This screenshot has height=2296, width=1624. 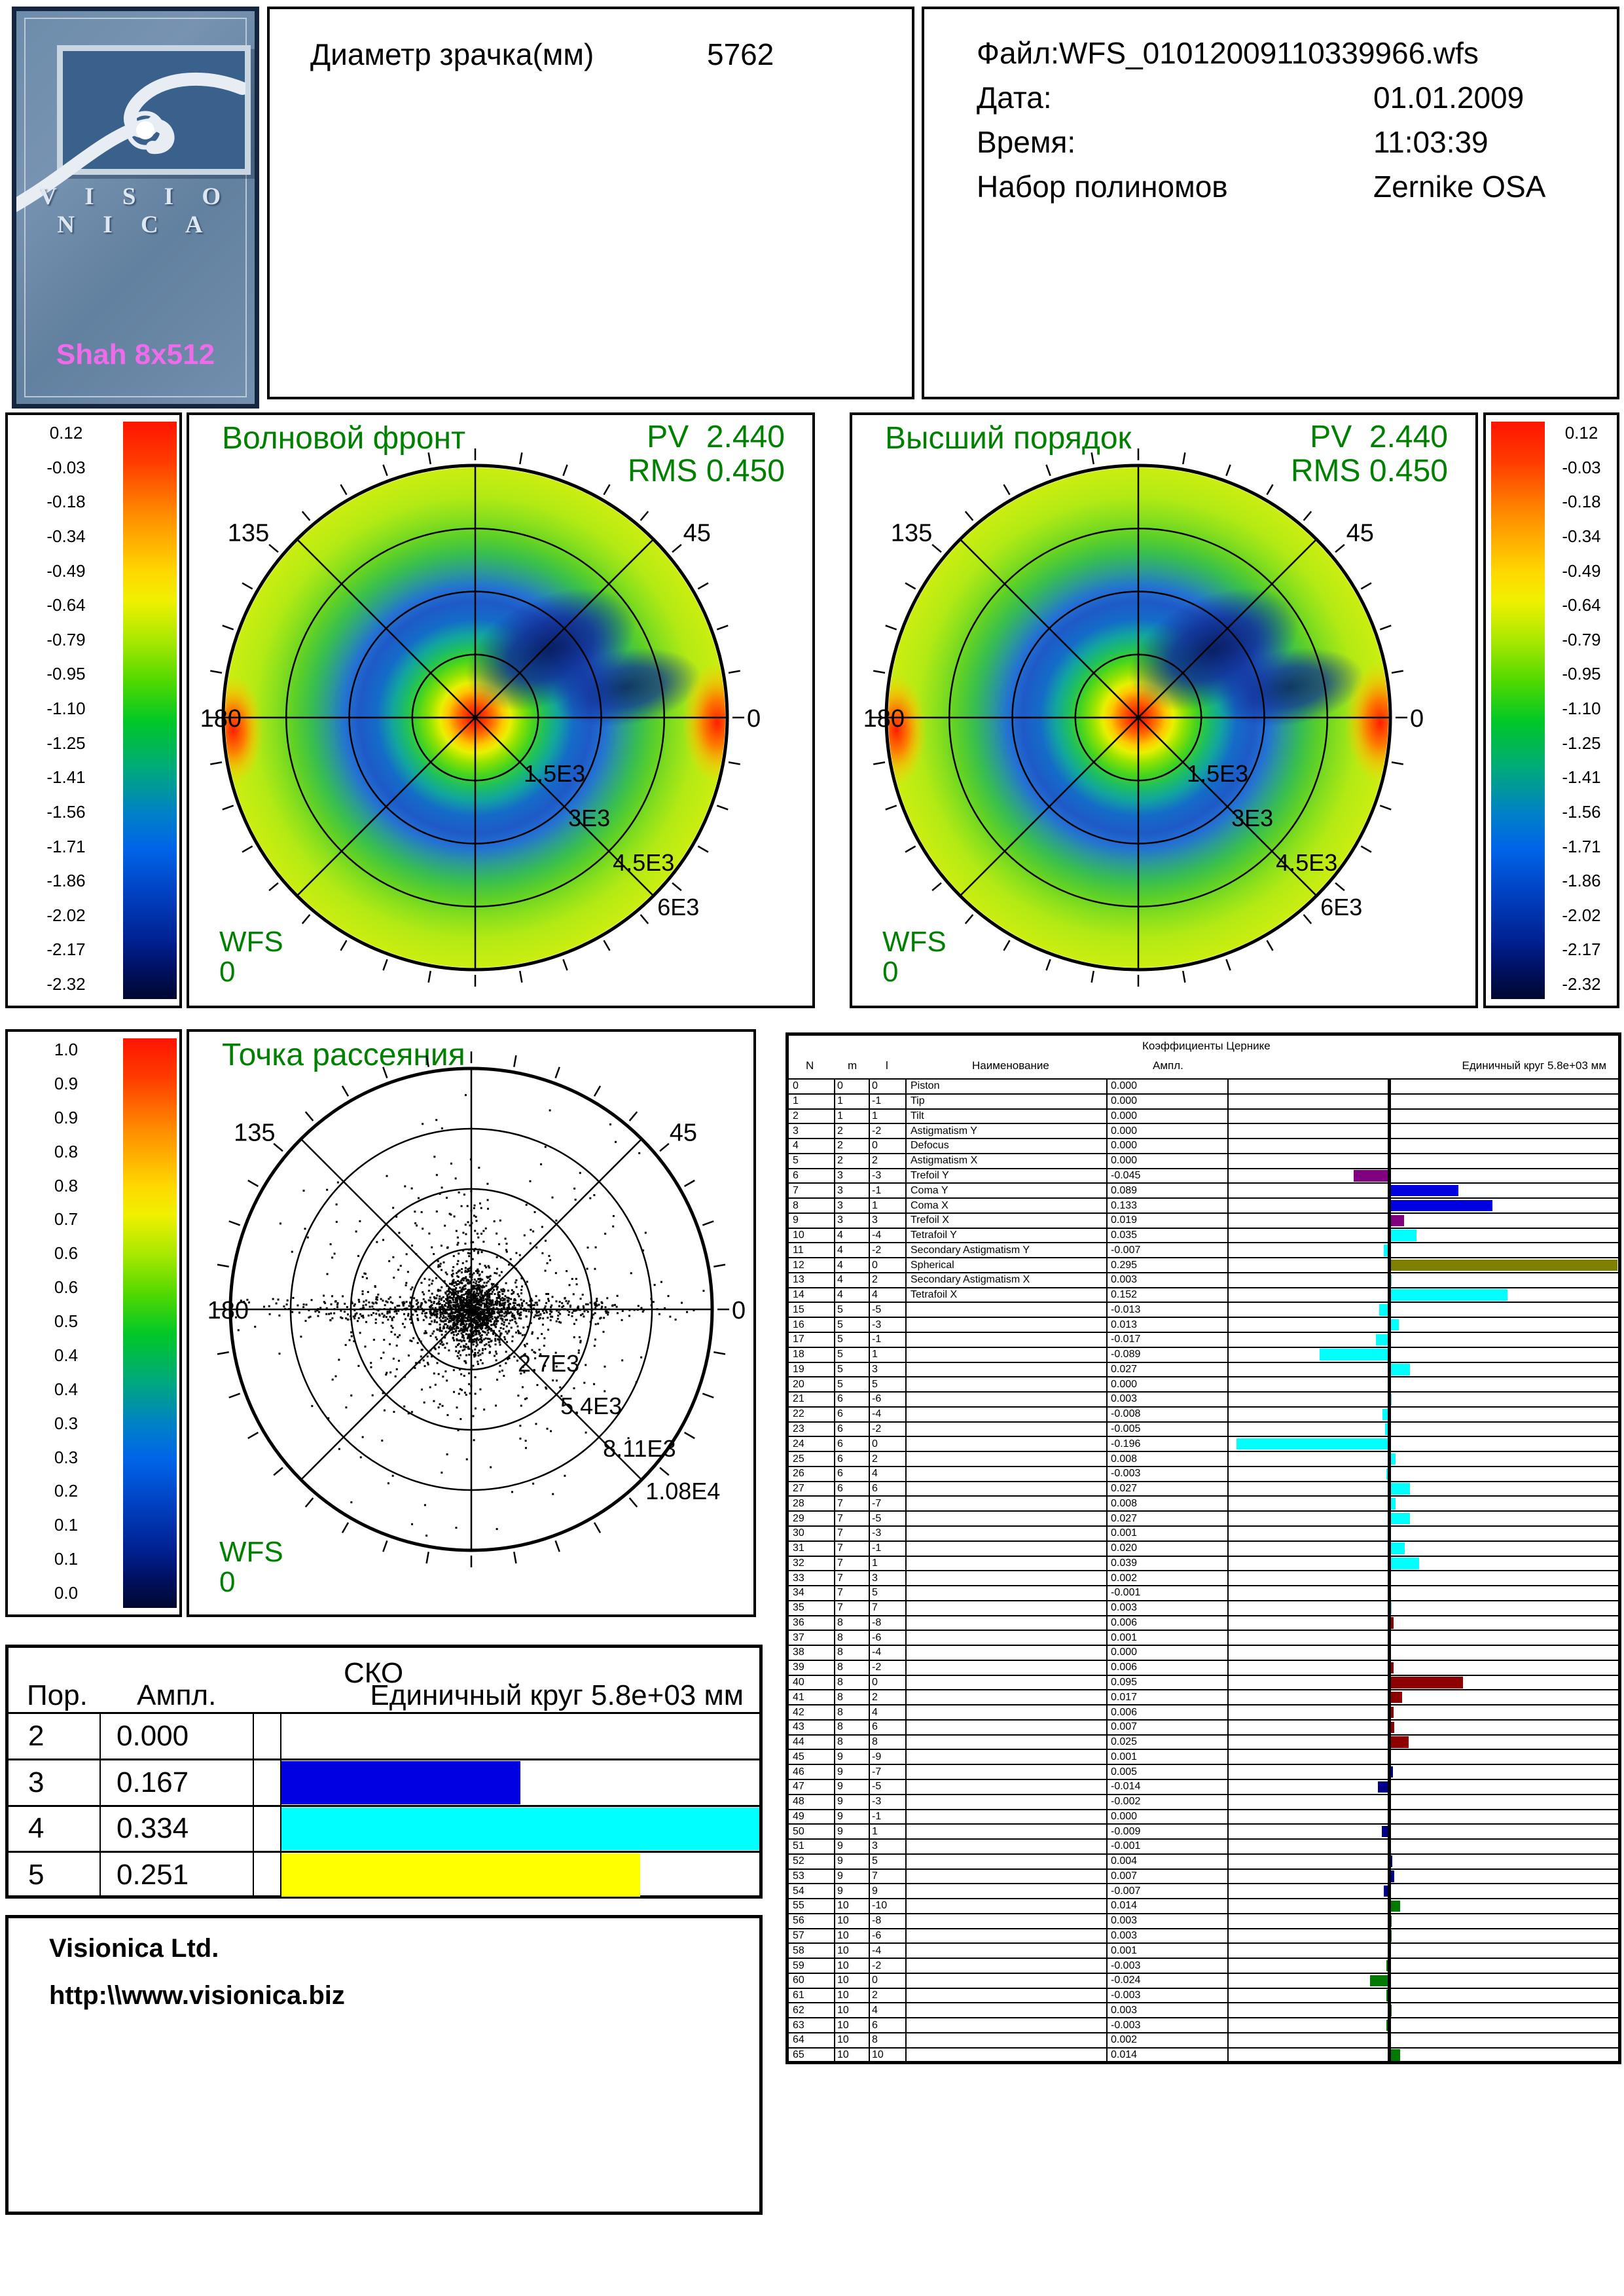 I want to click on zernike-cell: 0.001, so click(x=1124, y=1637).